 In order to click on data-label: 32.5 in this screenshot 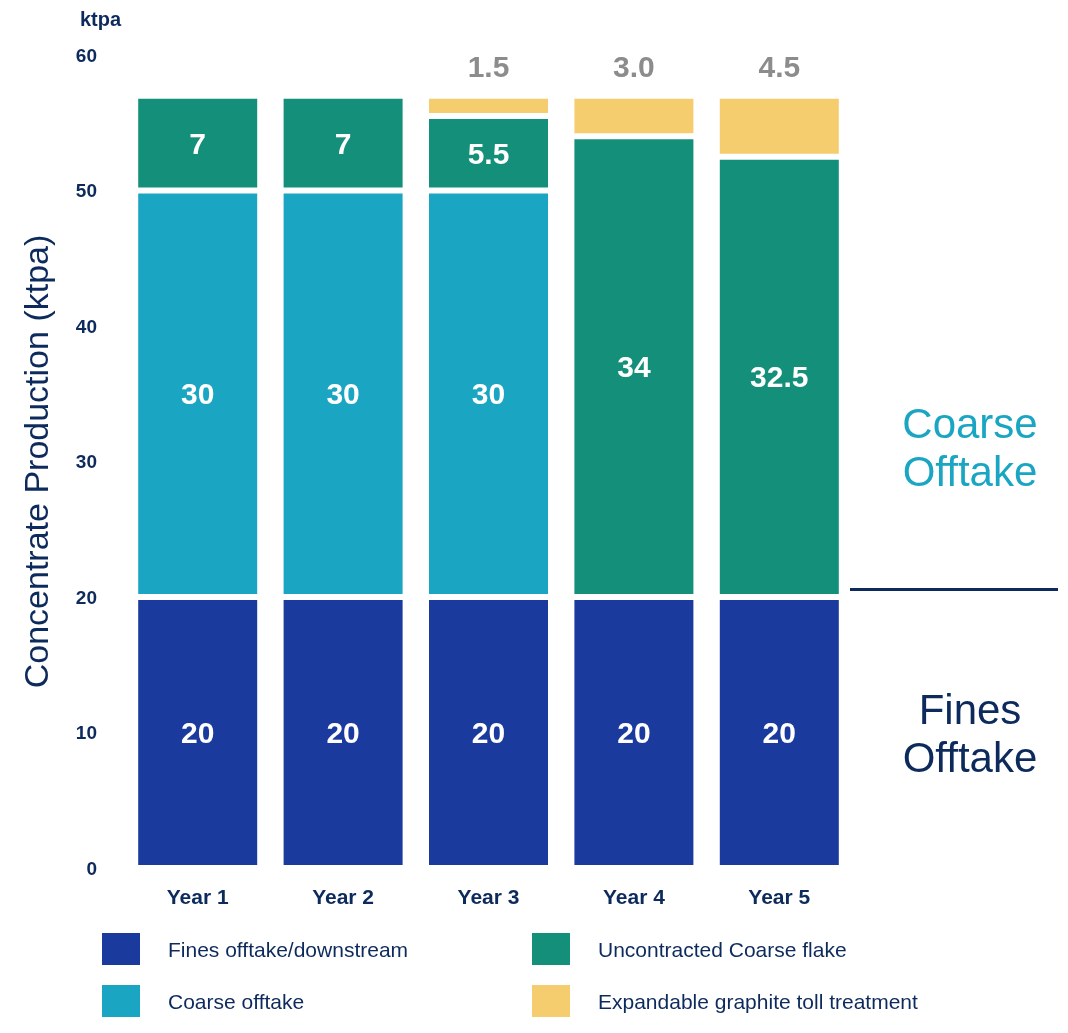, I will do `click(779, 377)`.